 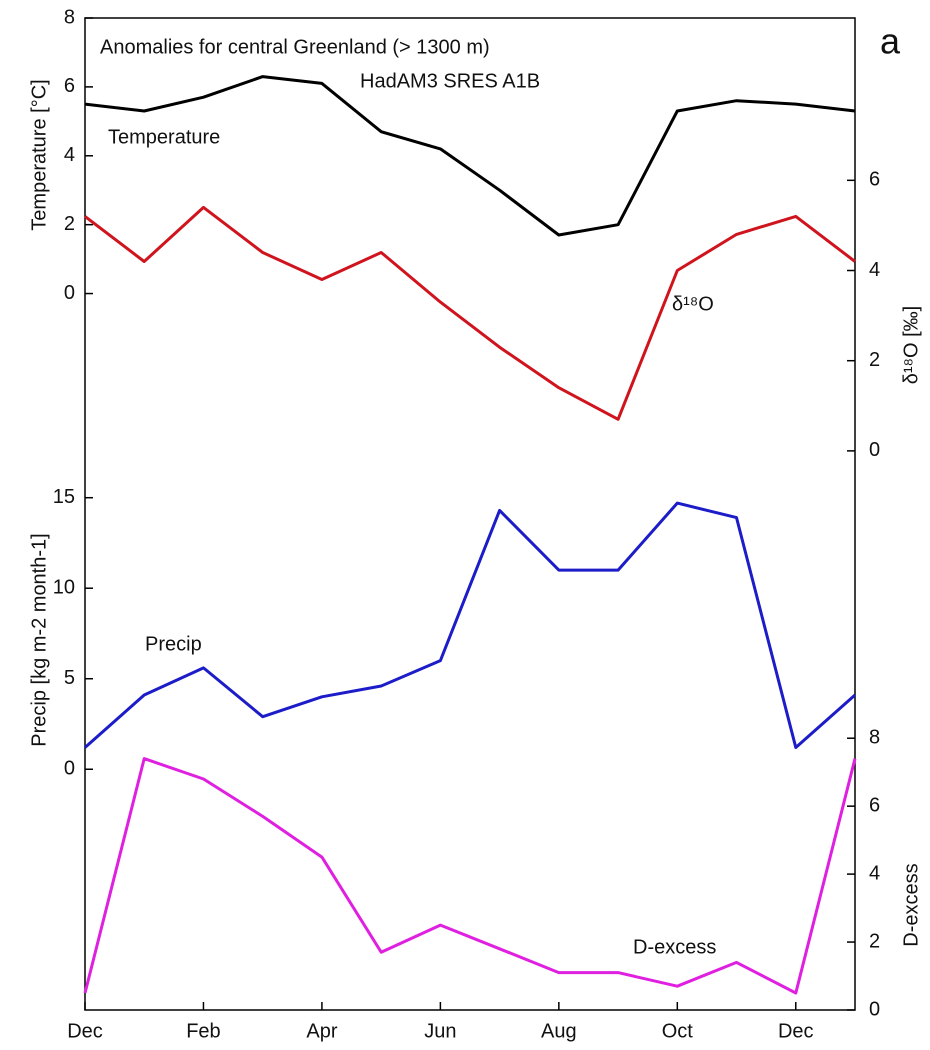 I want to click on y-tick-label: 15, so click(x=64, y=497).